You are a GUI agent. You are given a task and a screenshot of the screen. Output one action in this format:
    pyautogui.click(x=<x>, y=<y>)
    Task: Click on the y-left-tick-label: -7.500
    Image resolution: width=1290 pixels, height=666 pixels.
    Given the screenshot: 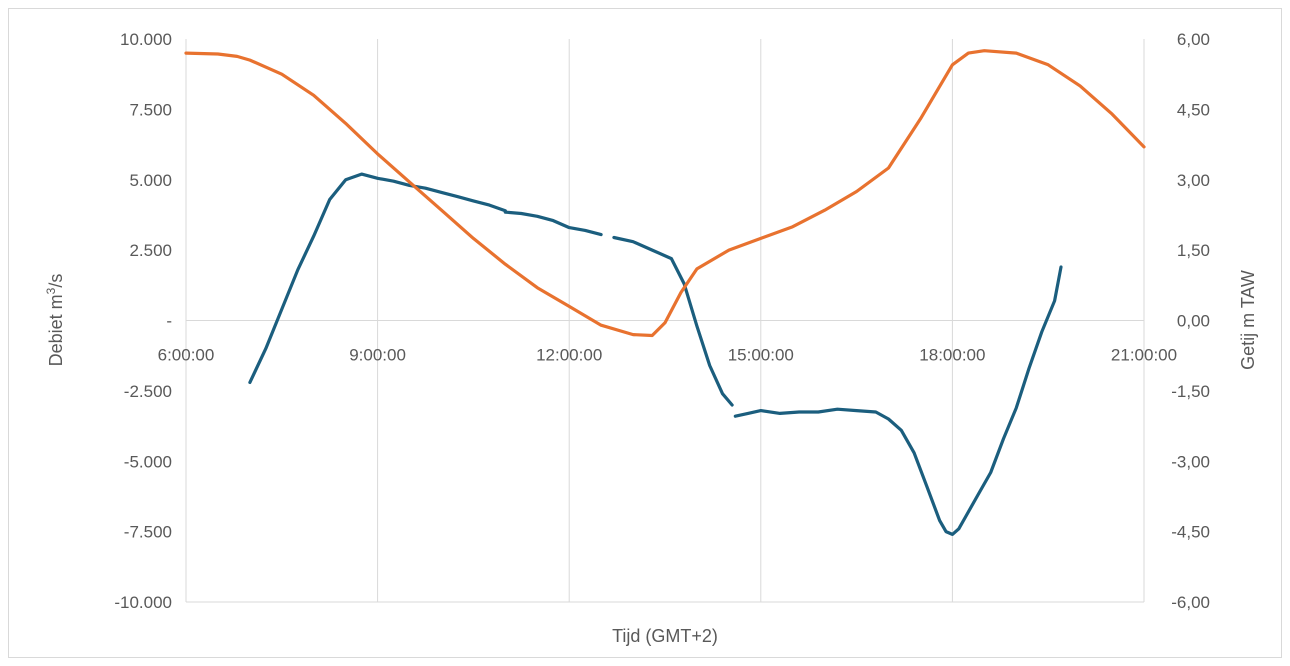 What is the action you would take?
    pyautogui.click(x=148, y=532)
    